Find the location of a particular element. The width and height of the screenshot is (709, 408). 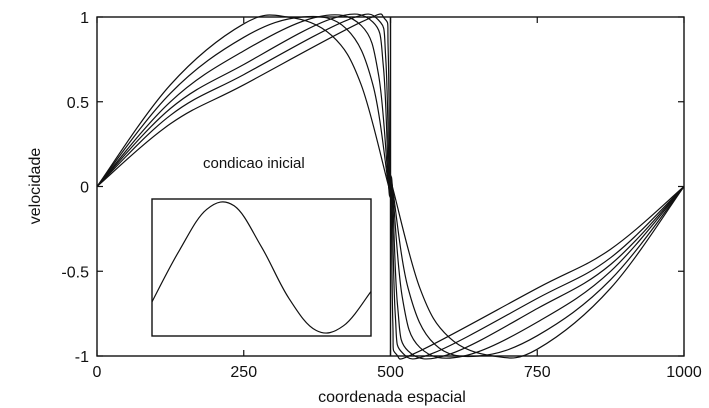

x-tick-label: 250 is located at coordinates (243, 372).